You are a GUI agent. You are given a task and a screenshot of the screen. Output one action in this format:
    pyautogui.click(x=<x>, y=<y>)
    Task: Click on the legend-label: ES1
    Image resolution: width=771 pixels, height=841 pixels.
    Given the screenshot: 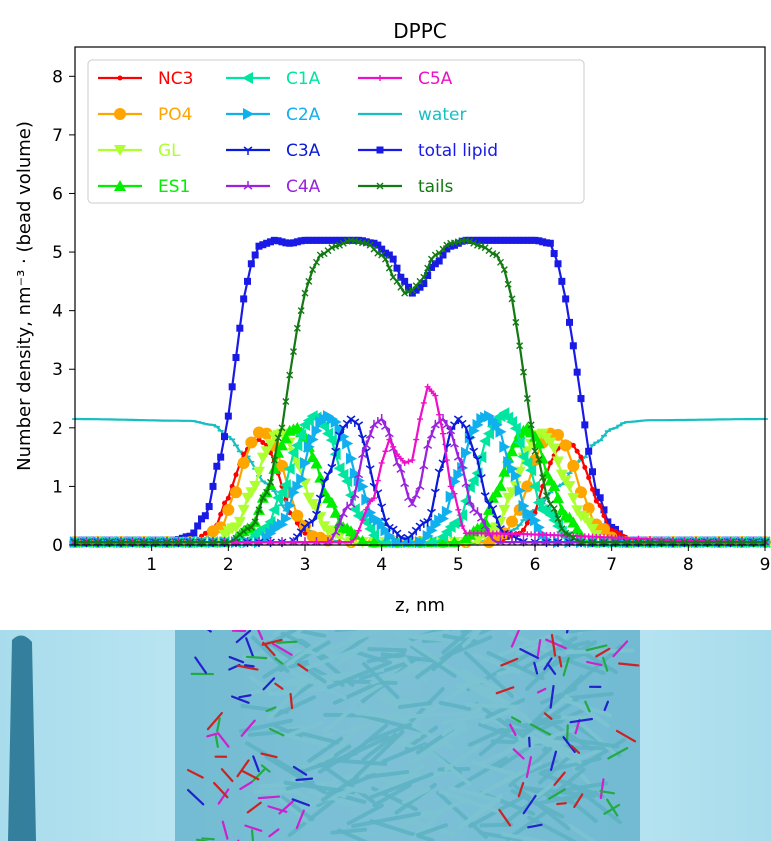 What is the action you would take?
    pyautogui.click(x=174, y=187)
    